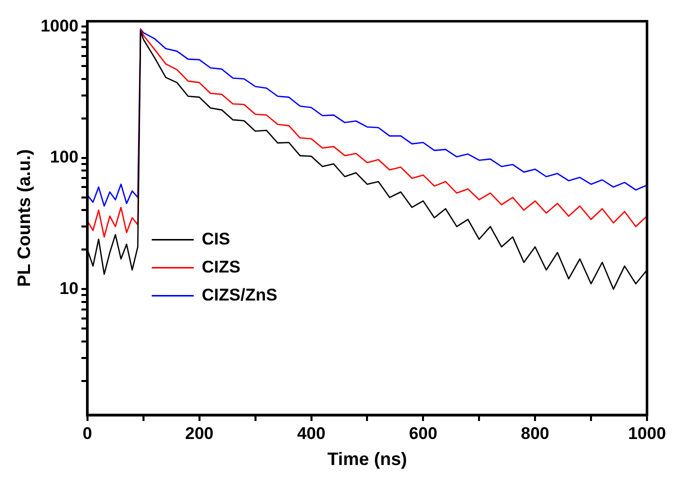 This screenshot has width=677, height=481. What do you see at coordinates (535, 433) in the screenshot?
I see `x-tick-label: 800` at bounding box center [535, 433].